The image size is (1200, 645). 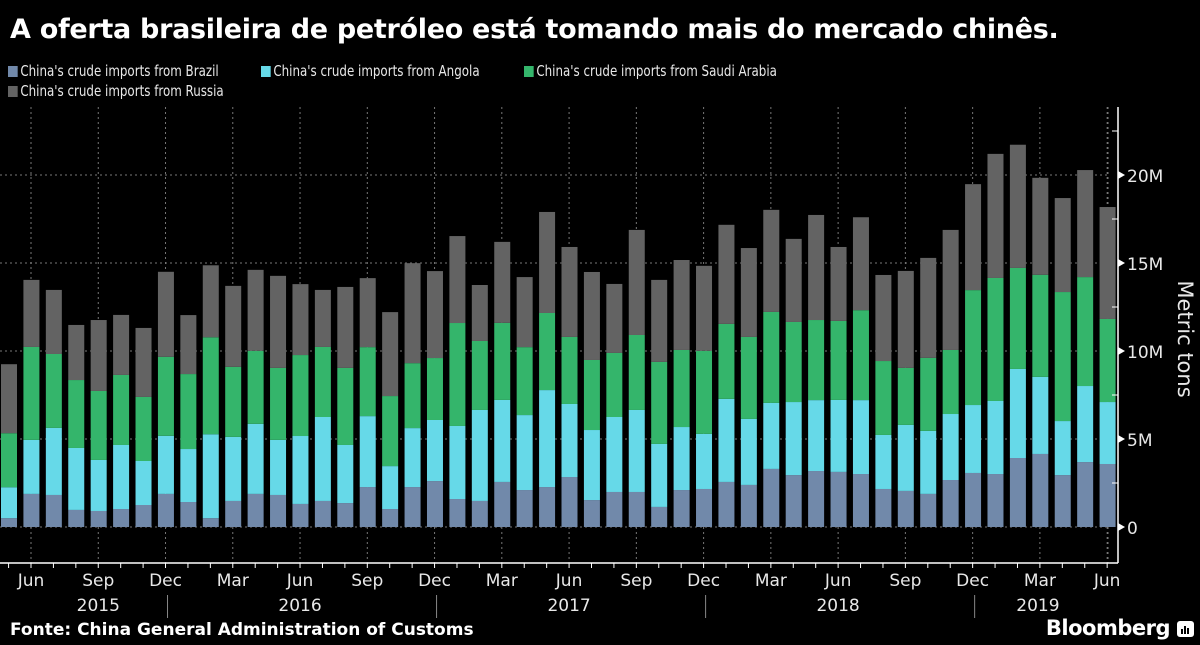 I want to click on legend-label-brazil: China's crude imports from Brazil, so click(x=119, y=71).